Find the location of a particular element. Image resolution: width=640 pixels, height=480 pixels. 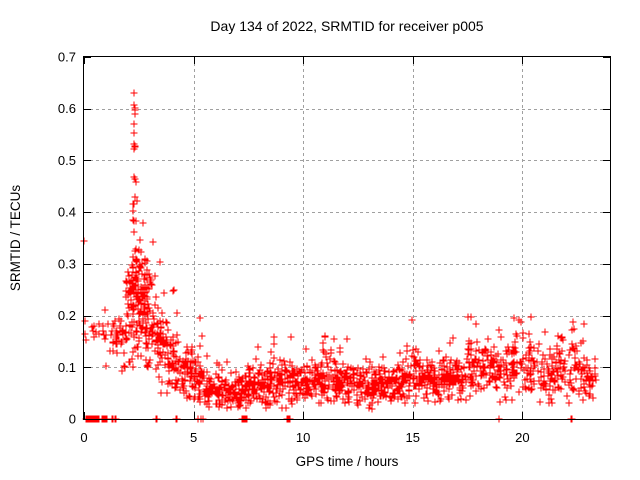

y-tick-label: 0.1 is located at coordinates (67, 367).